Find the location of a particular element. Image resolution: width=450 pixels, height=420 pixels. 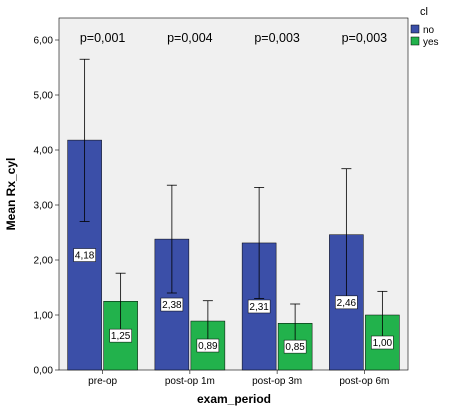

x-tick-label: post-op 6m is located at coordinates (364, 381).